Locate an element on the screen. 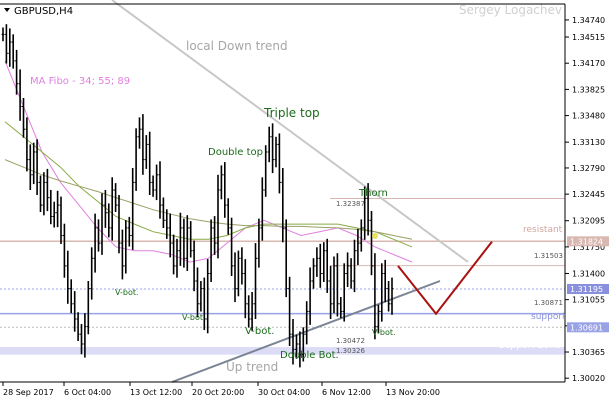 The image size is (610, 405). price-label-text: 1.30691 is located at coordinates (586, 327).